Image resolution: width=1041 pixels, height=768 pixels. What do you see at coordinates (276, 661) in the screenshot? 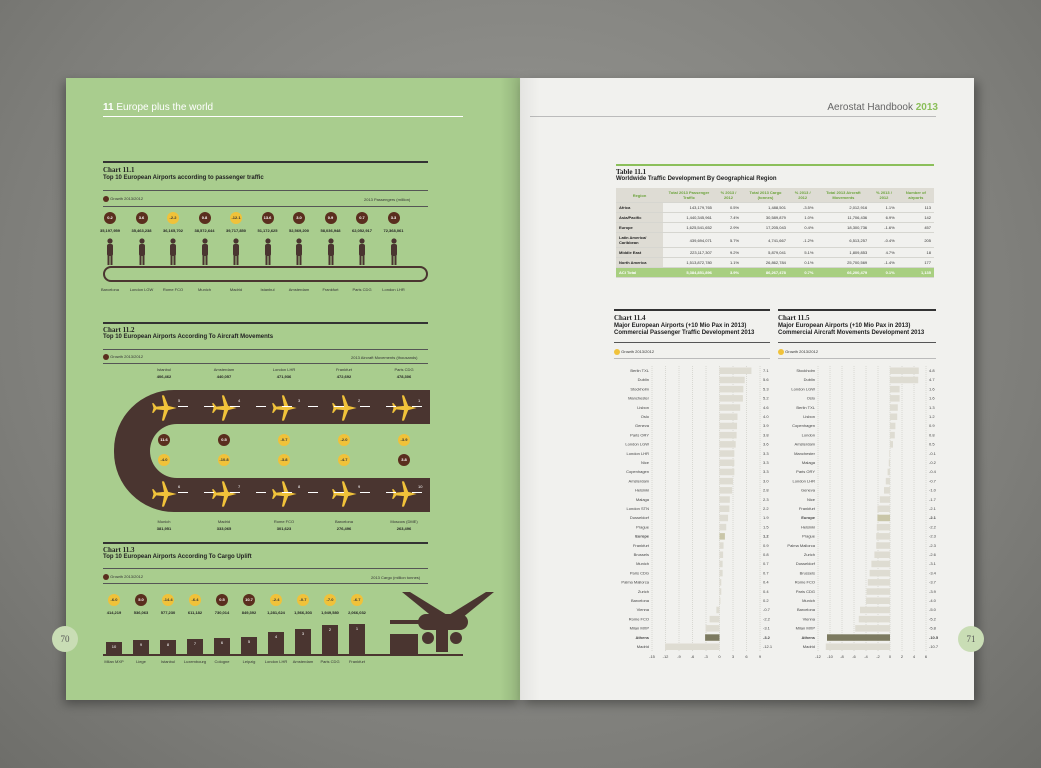
I see `airport-label: London LHR` at bounding box center [276, 661].